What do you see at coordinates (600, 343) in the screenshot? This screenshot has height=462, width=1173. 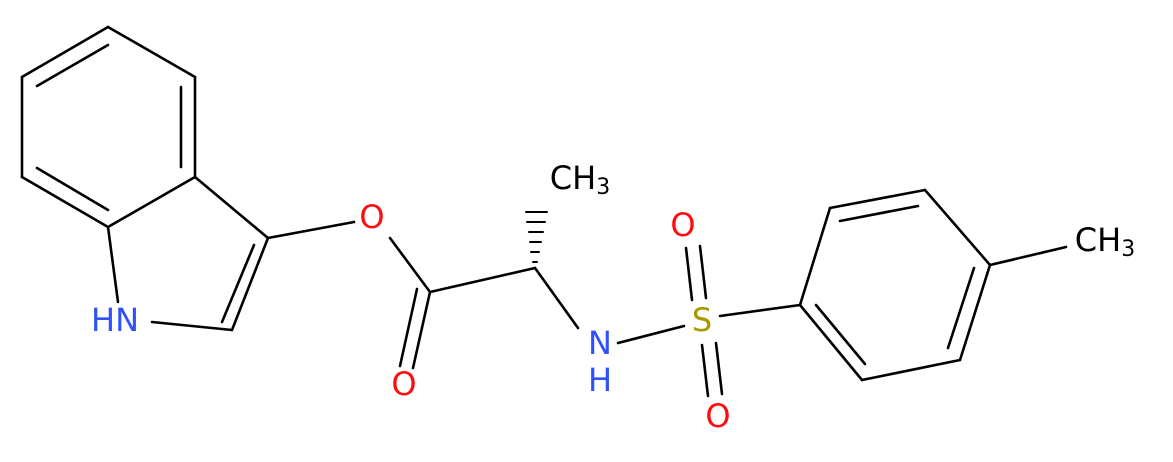 I see `atom-label: N` at bounding box center [600, 343].